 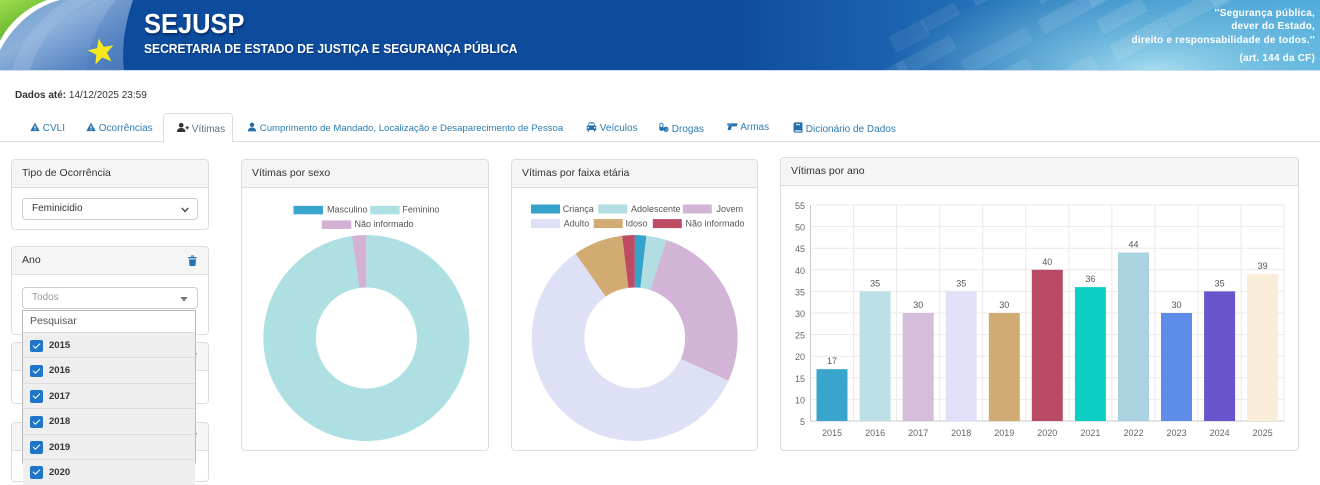 I want to click on svg-text: 2025, so click(x=1263, y=433).